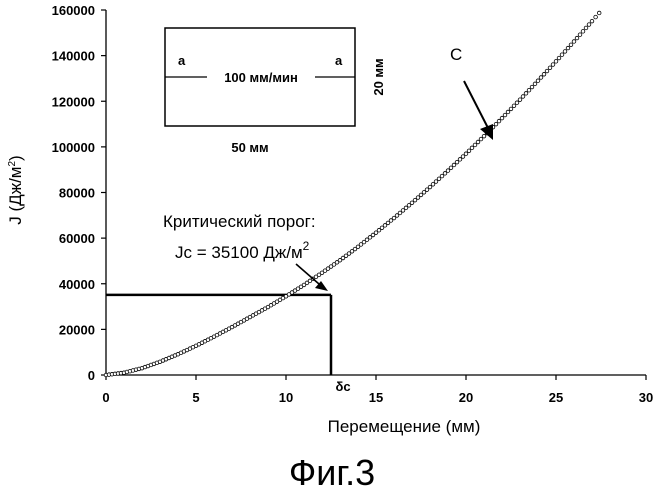  What do you see at coordinates (646, 397) in the screenshot?
I see `x-tick-label: 30` at bounding box center [646, 397].